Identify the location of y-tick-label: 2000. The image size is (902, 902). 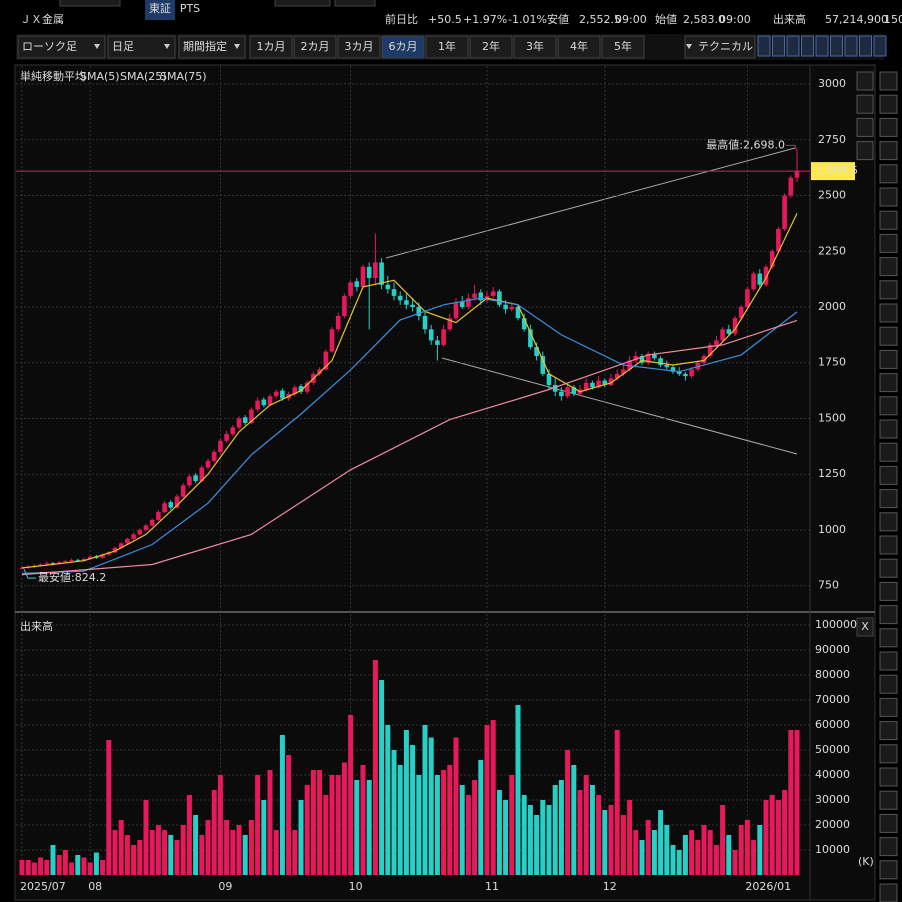
(832, 306).